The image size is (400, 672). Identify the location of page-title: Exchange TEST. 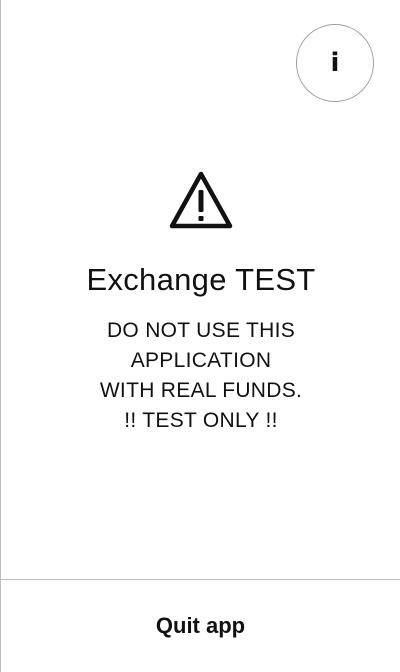
(201, 279).